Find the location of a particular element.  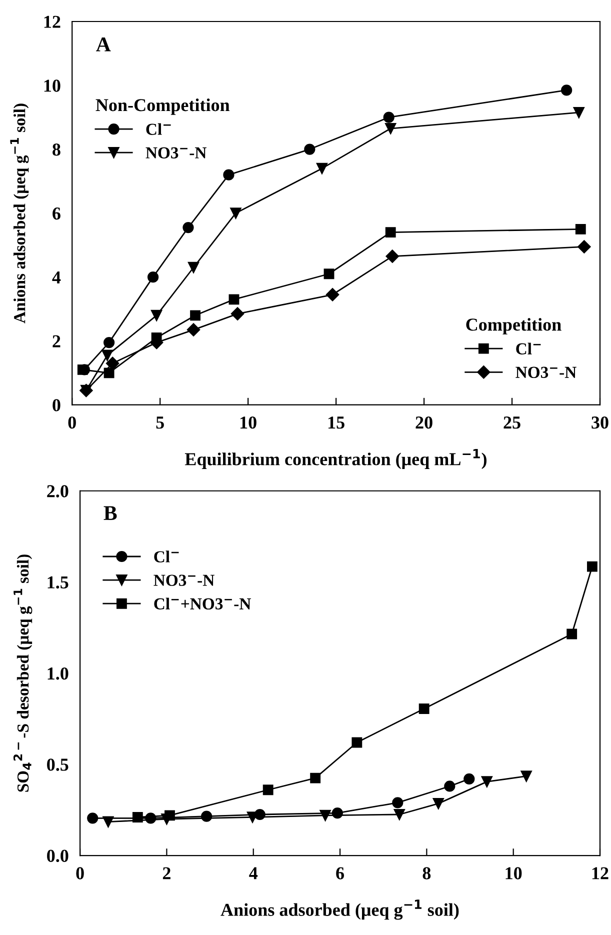

x-axis-title: Equilibrium concentration (μeq mL$^{−1}$) is located at coordinates (335, 459).